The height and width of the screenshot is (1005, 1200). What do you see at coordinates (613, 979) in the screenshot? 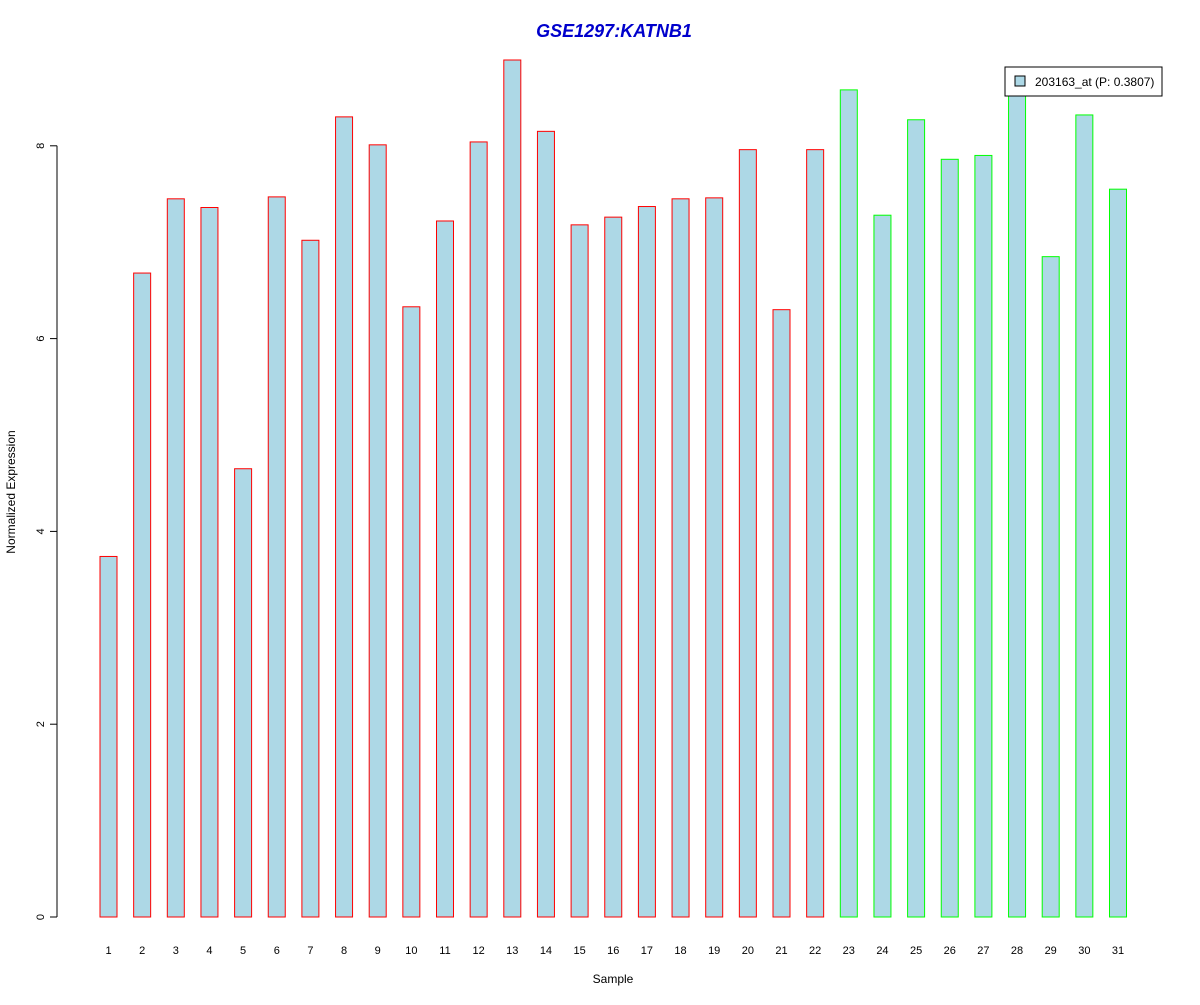
I see `x-axis-label: Sample` at bounding box center [613, 979].